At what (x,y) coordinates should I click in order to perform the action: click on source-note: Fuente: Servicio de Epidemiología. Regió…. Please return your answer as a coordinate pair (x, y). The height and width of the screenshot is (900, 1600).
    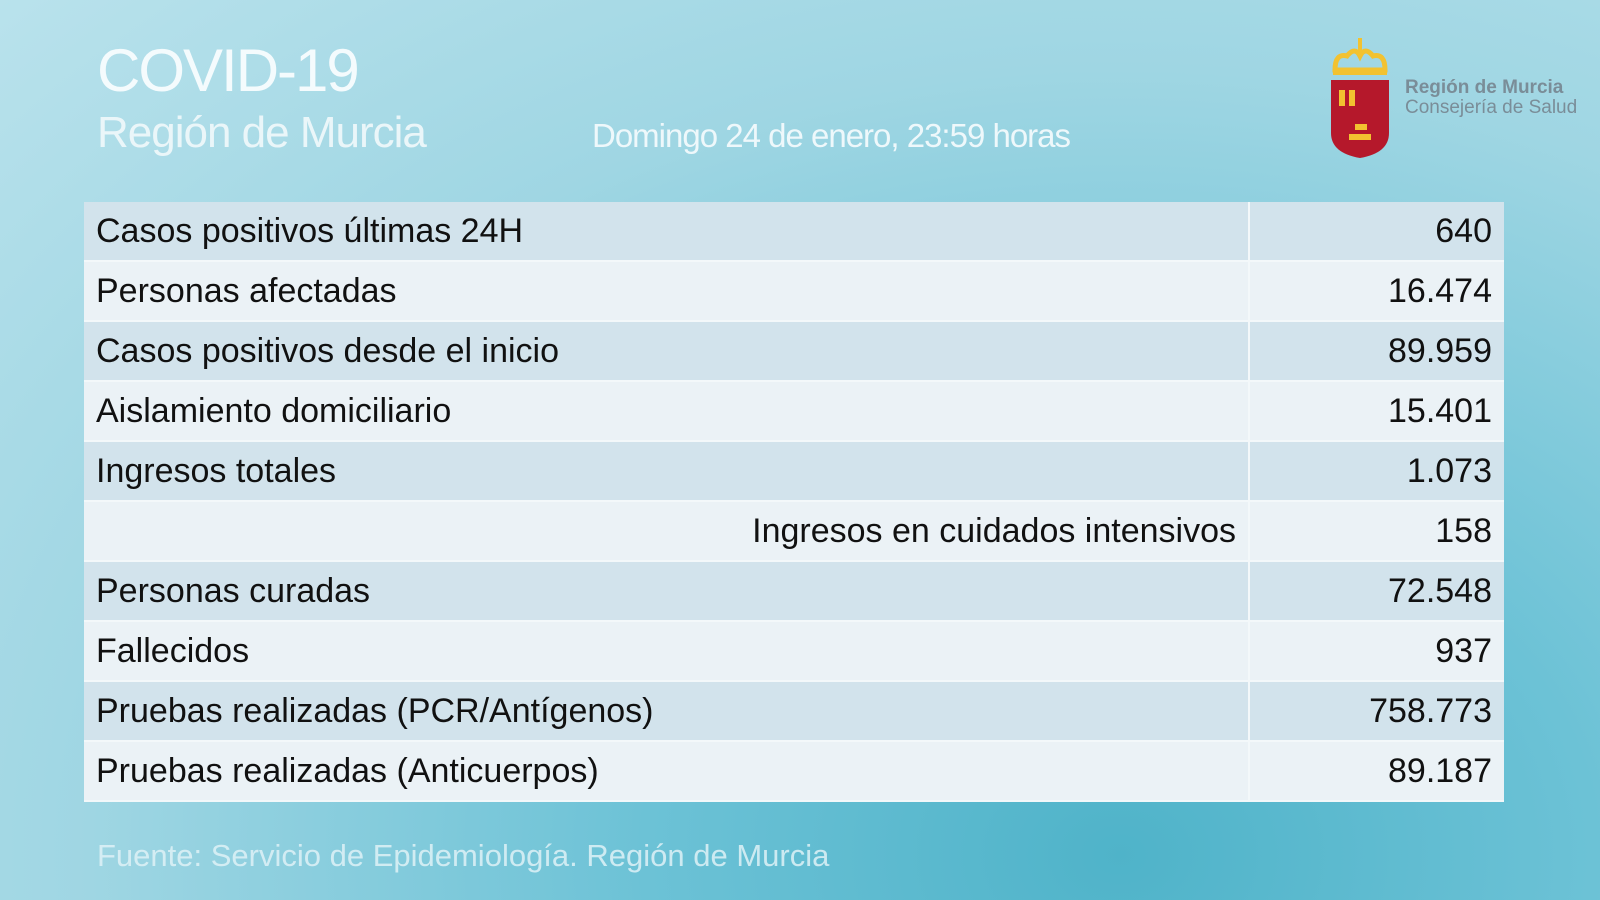
    Looking at the image, I should click on (463, 855).